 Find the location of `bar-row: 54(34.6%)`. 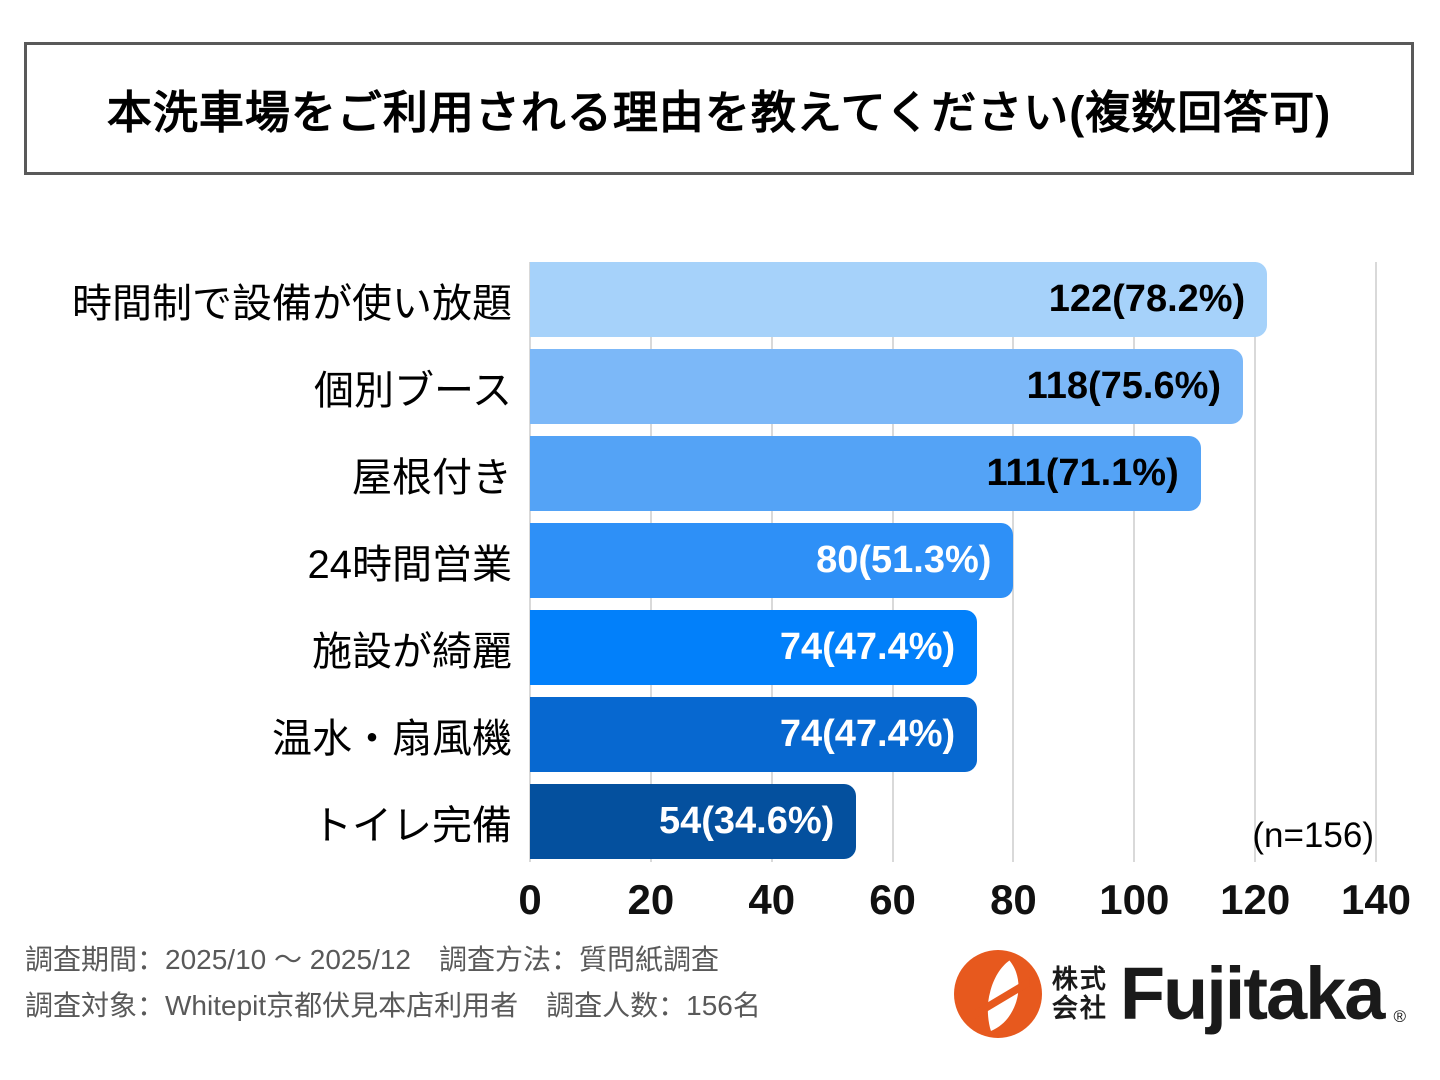

bar-row: 54(34.6%) is located at coordinates (953, 821).